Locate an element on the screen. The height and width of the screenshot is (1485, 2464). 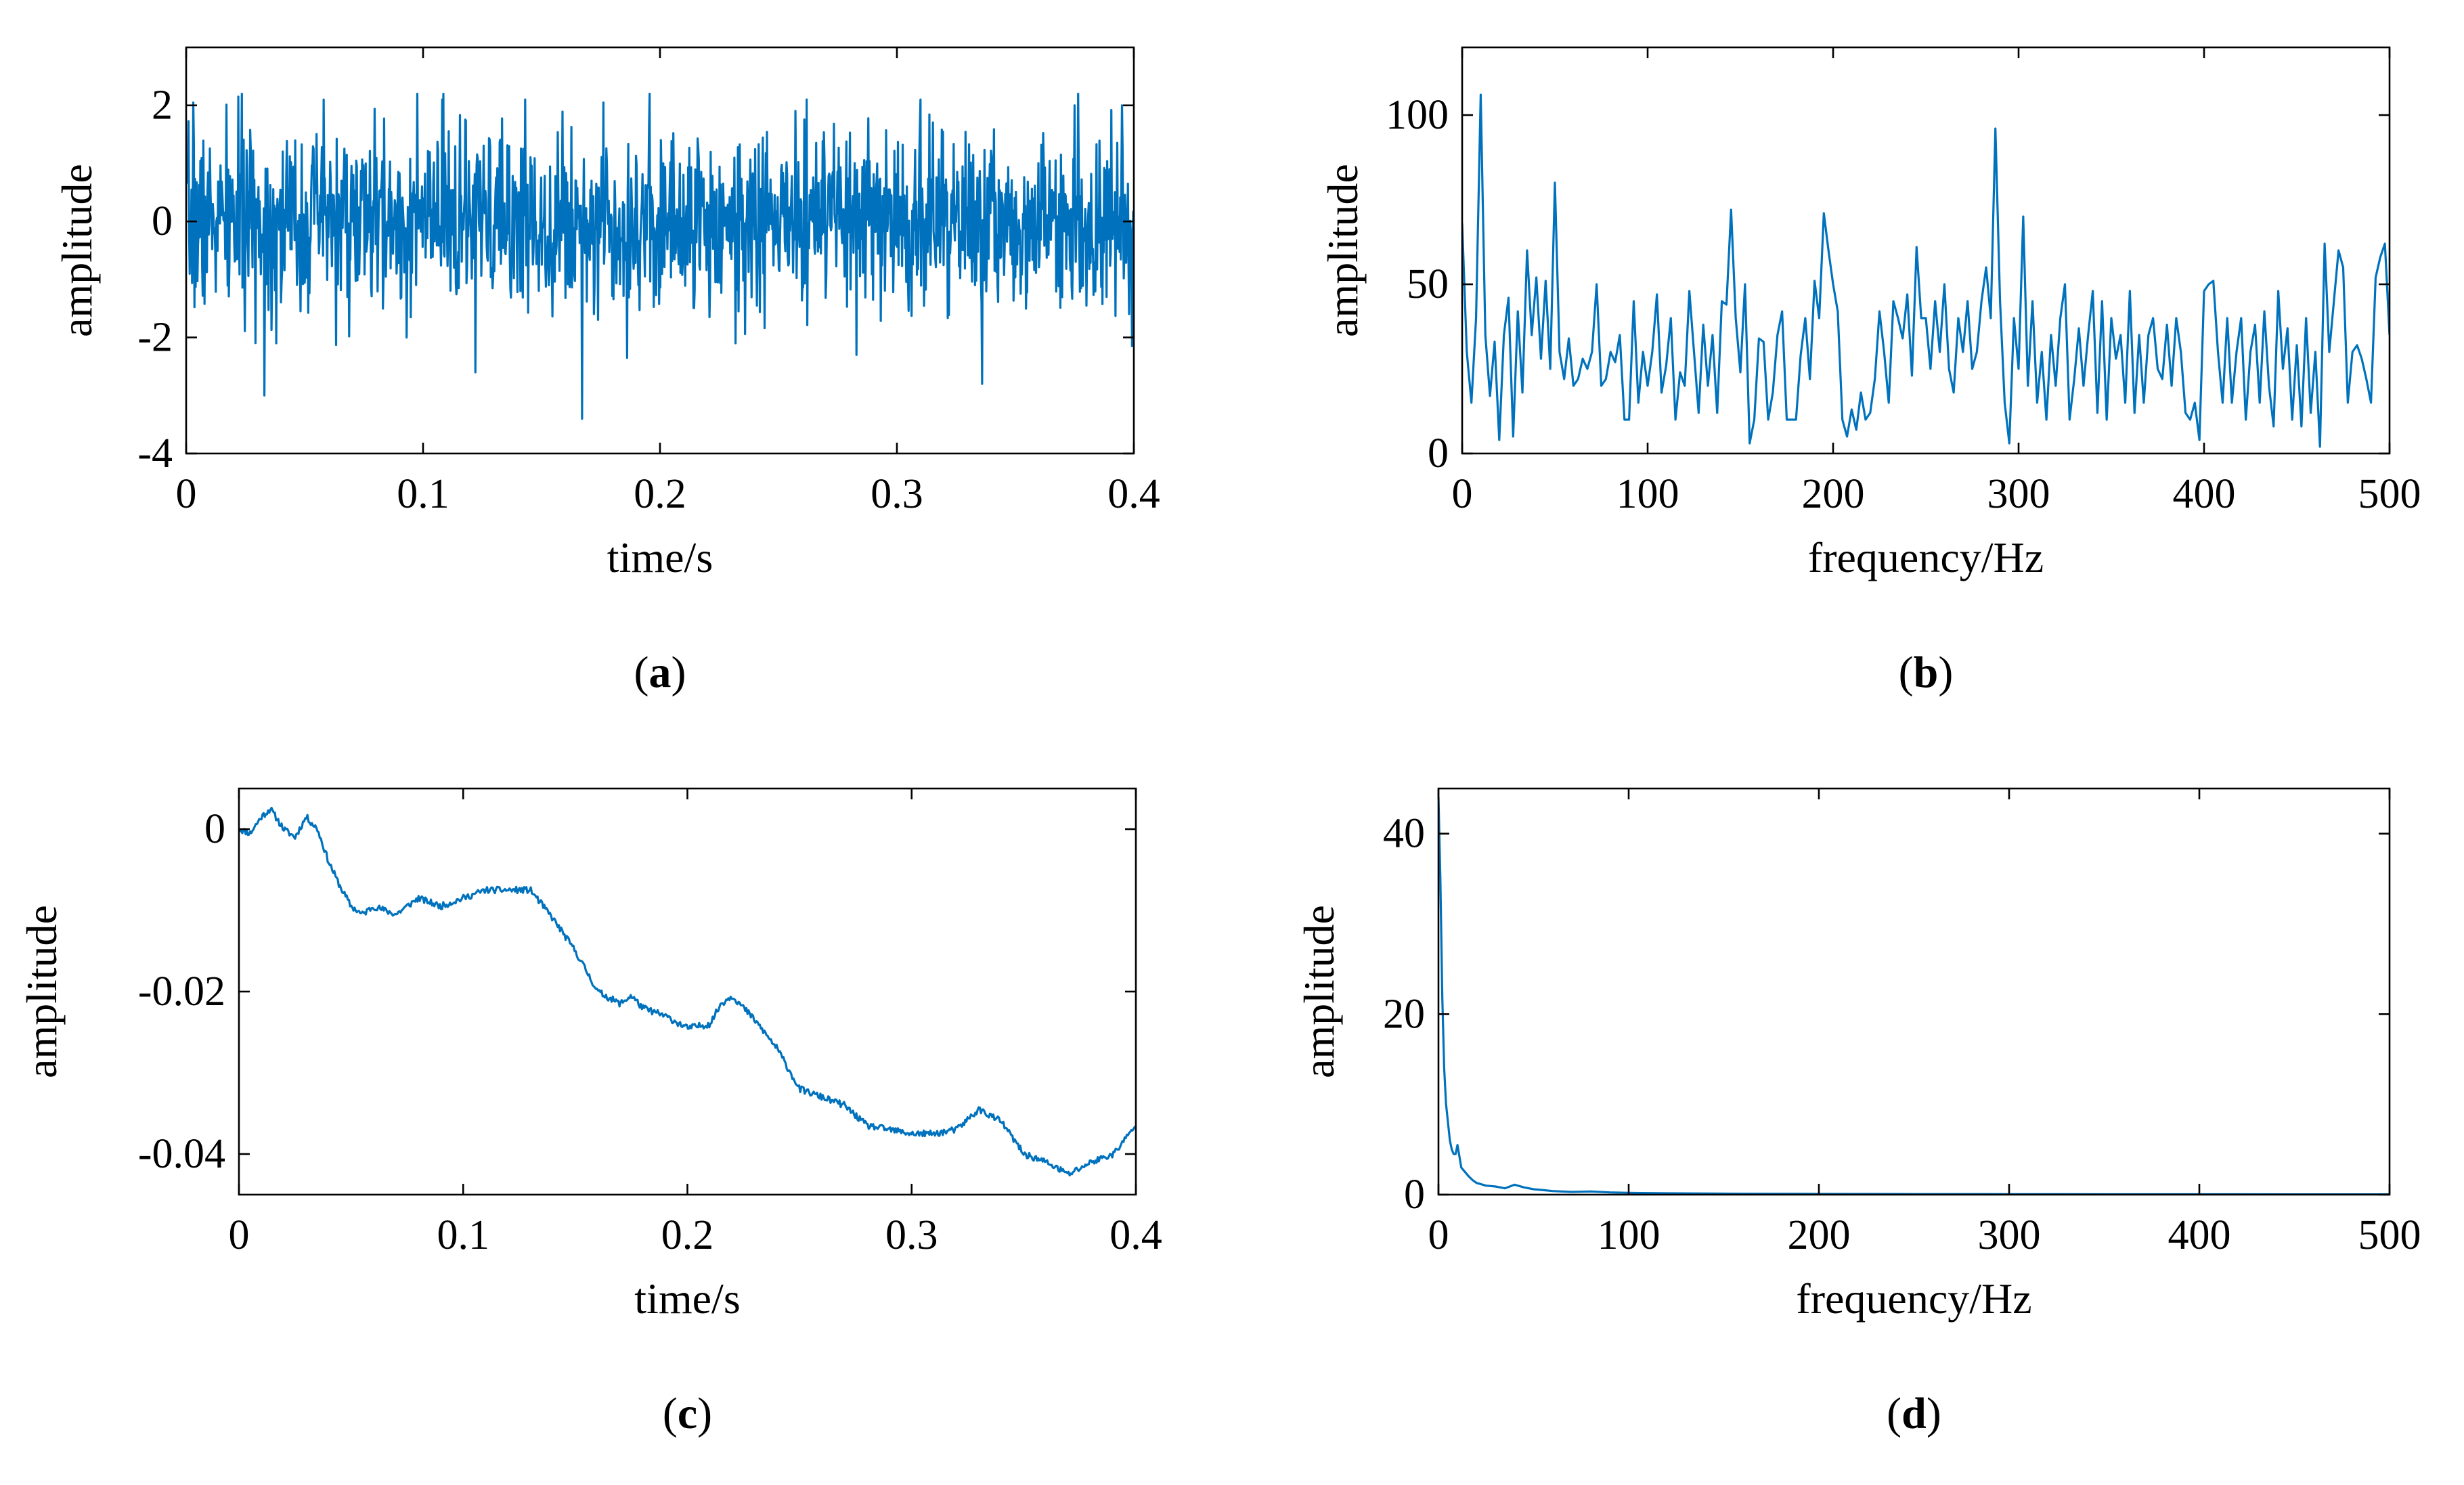
x-tick-label-a-4: 0.4 is located at coordinates (1134, 494).